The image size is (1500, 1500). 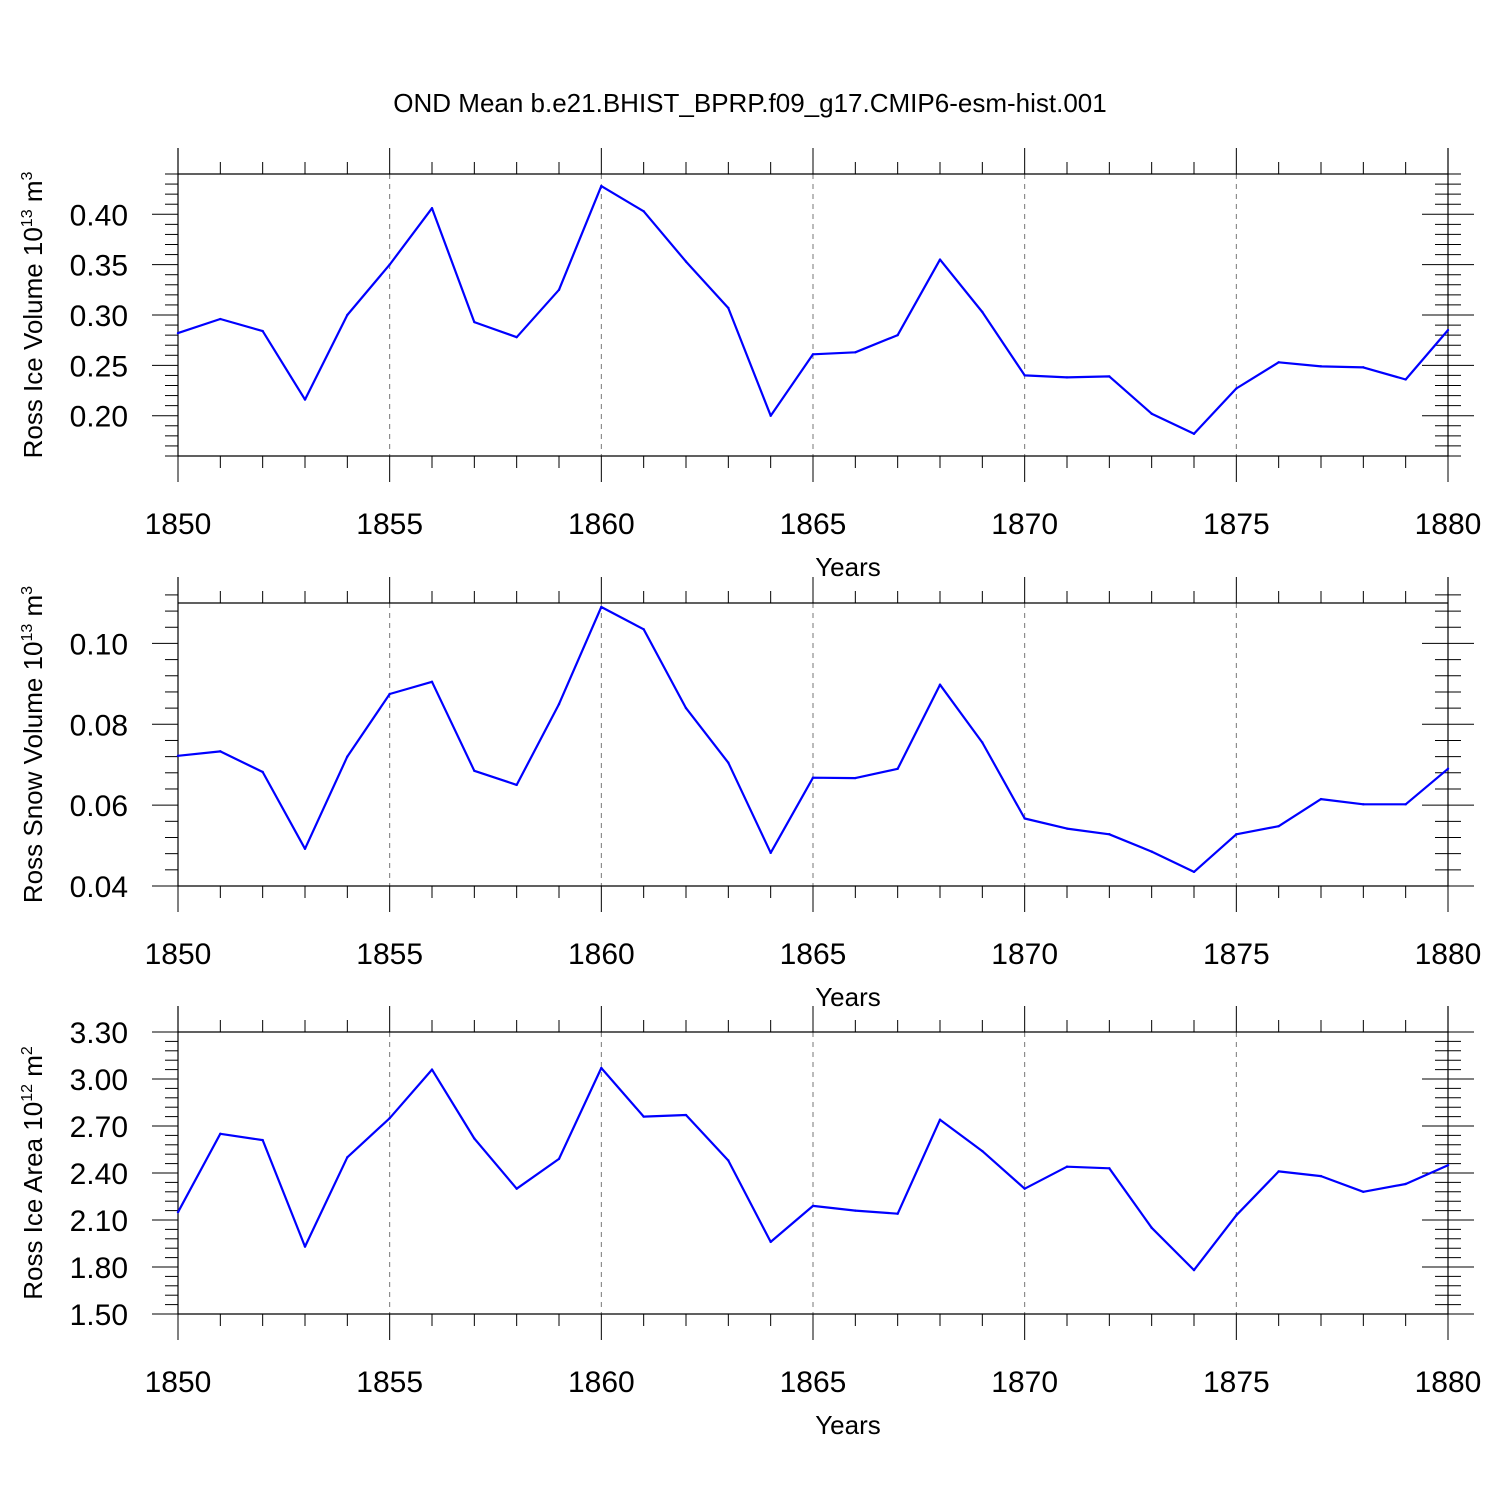 I want to click on y-axis-title: Ross Ice Area 1012 m2, so click(x=33, y=1173).